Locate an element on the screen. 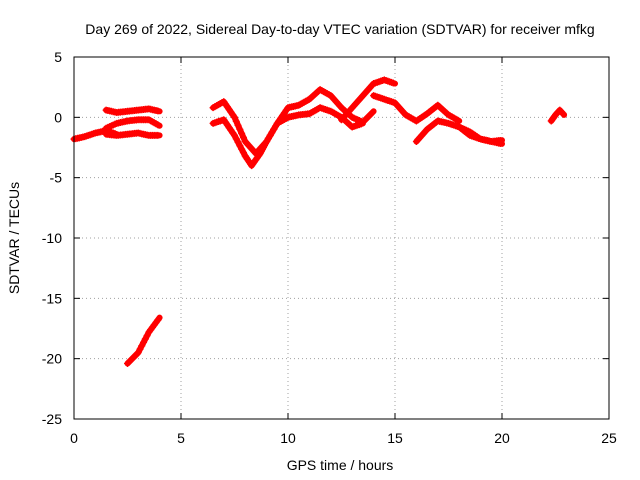 This screenshot has width=640, height=480. y-tick-label: 5 is located at coordinates (58, 57).